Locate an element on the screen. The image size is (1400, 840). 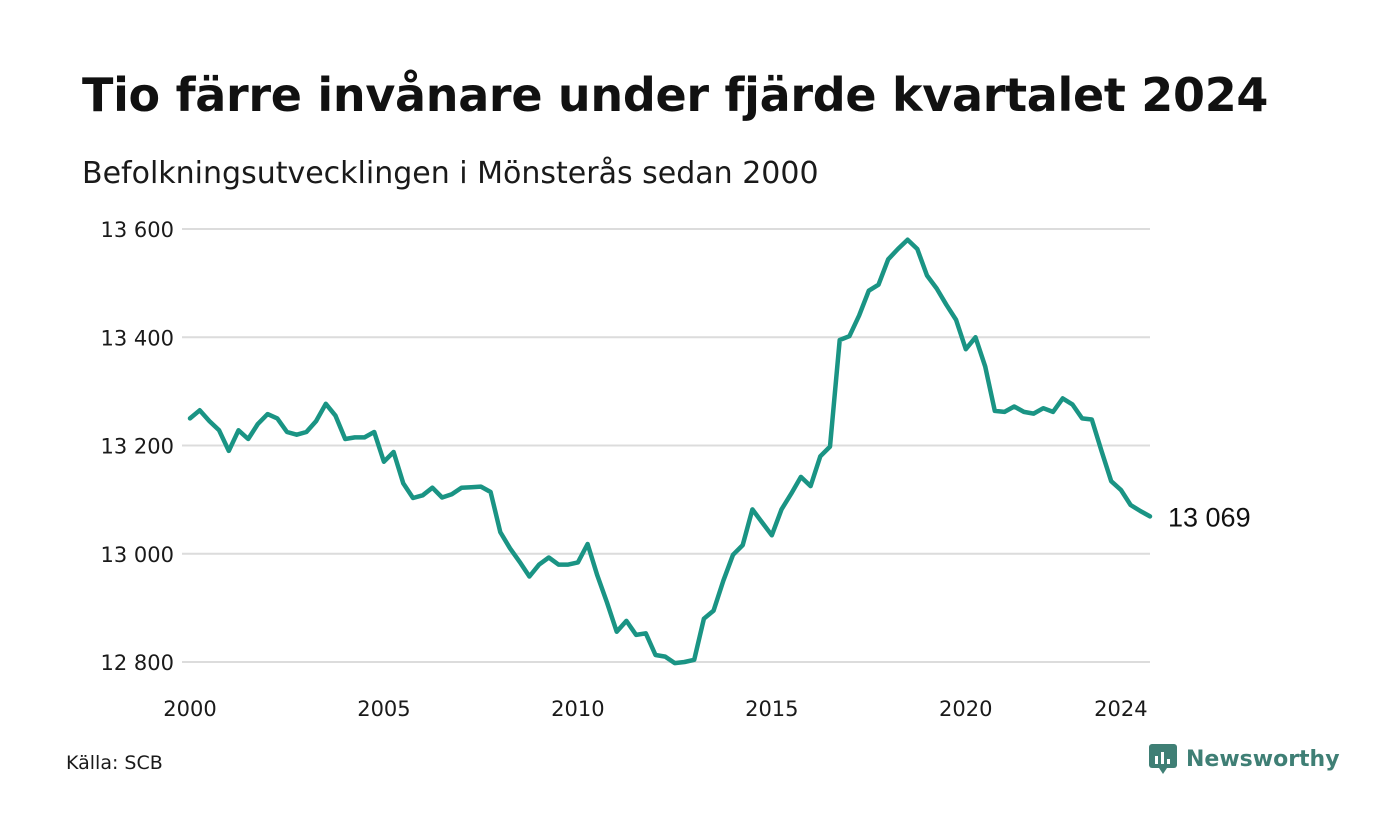
y-tick-label: 13 000 is located at coordinates (137, 555).